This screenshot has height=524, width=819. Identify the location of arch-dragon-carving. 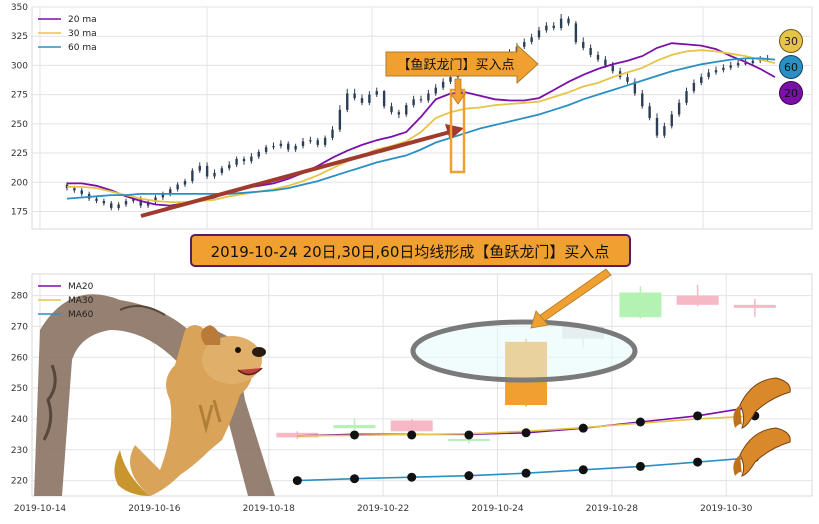
(49, 402).